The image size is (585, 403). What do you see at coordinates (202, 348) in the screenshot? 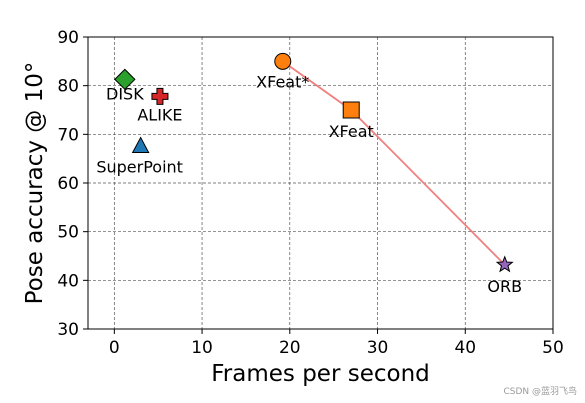
I see `x-tick-label: 10` at bounding box center [202, 348].